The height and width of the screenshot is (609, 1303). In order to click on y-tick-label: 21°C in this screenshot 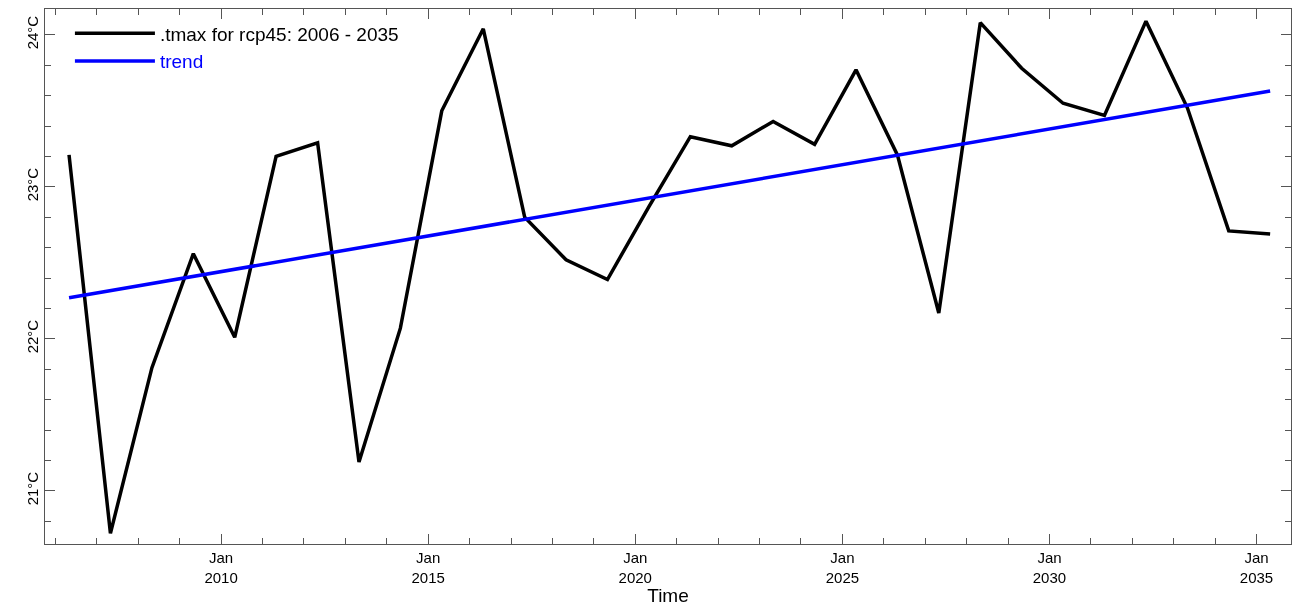, I will do `click(32, 488)`.